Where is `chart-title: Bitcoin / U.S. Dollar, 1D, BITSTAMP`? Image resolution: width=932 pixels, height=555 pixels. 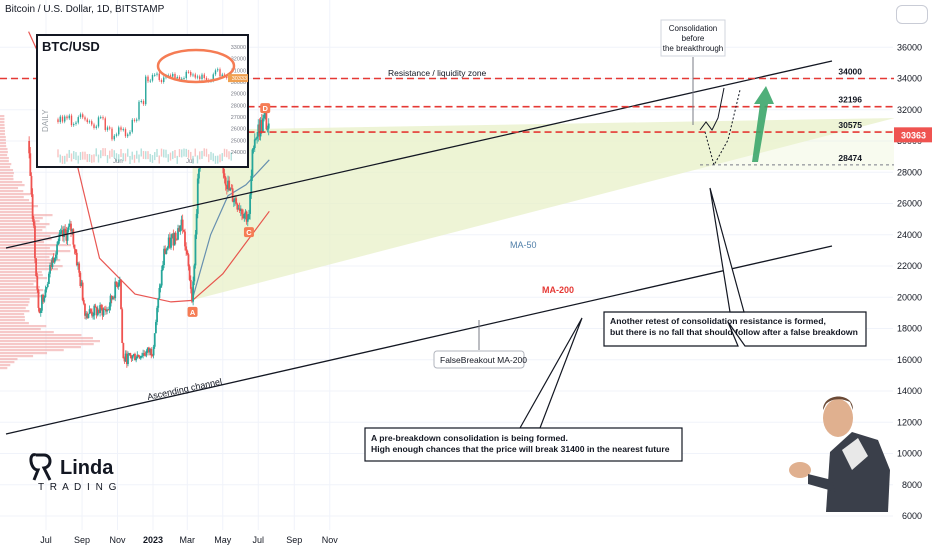
chart-title: Bitcoin / U.S. Dollar, 1D, BITSTAMP is located at coordinates (85, 9).